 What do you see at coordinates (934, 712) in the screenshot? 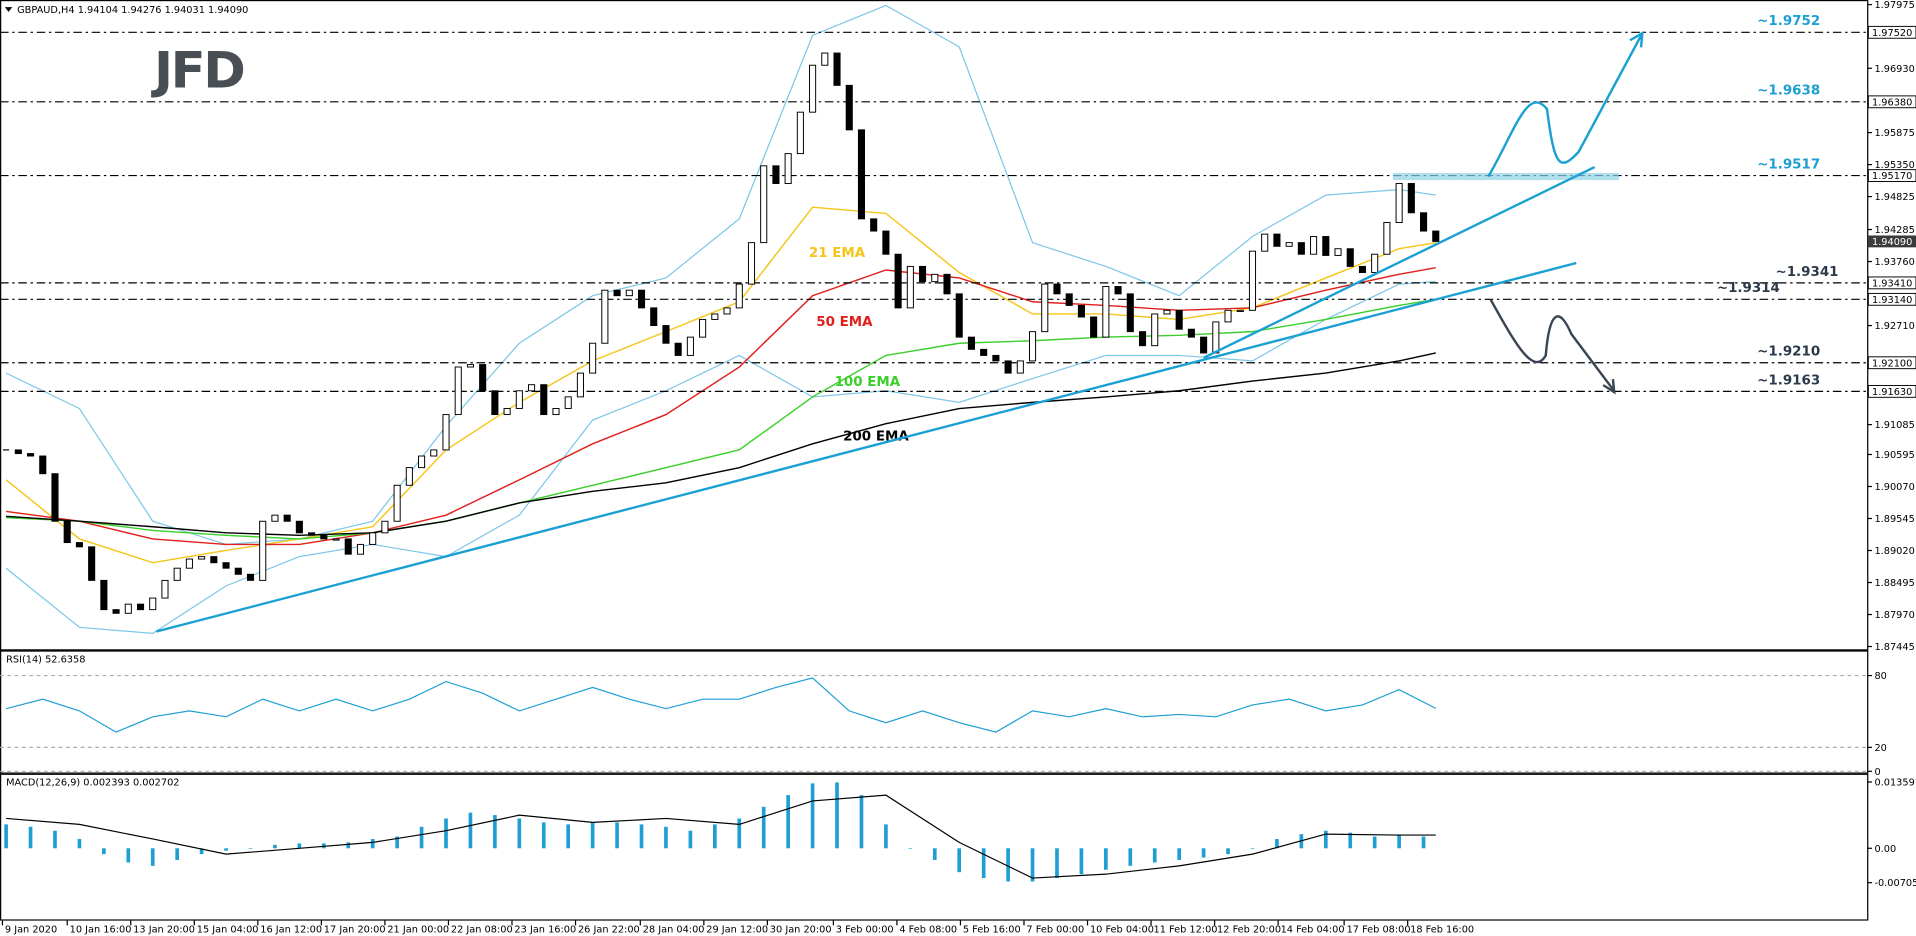
I see `rsi-panel` at bounding box center [934, 712].